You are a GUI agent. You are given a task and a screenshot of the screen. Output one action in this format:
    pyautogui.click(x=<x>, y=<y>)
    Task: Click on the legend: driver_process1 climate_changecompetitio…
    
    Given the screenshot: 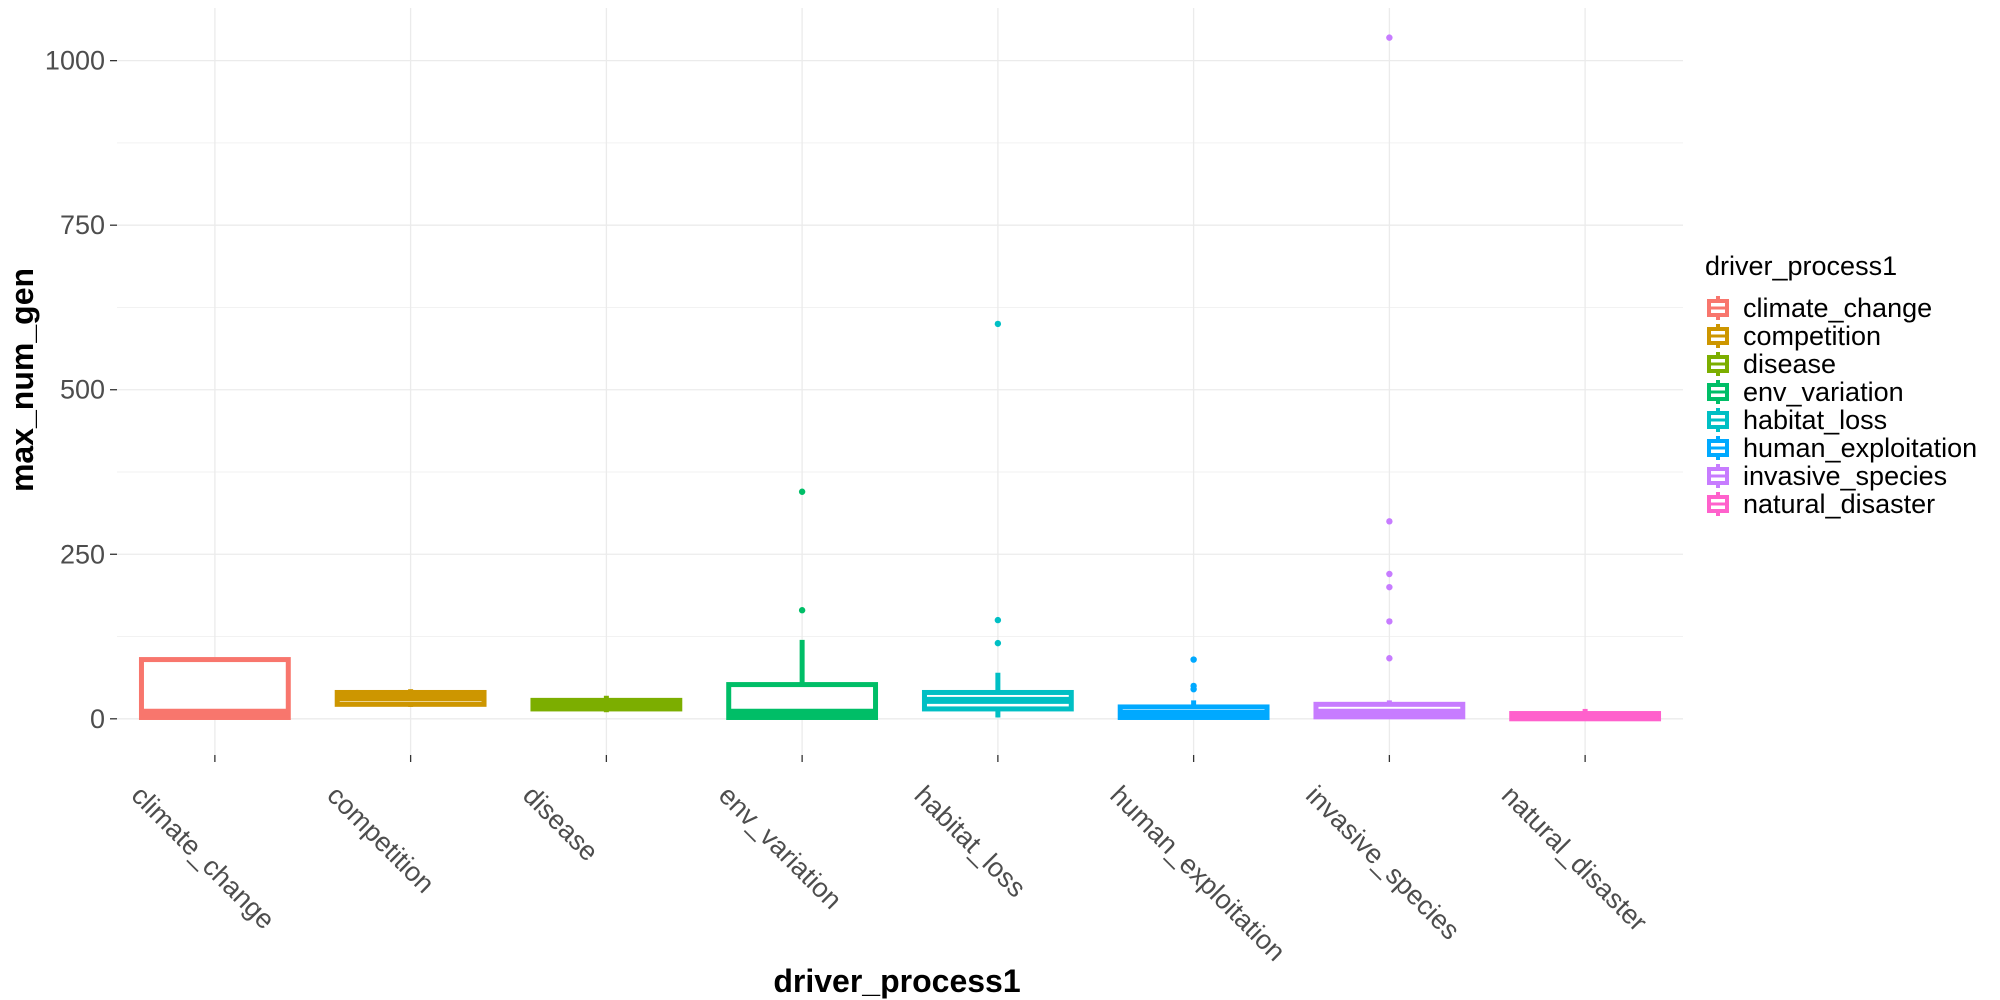 What is the action you would take?
    pyautogui.click(x=1841, y=385)
    